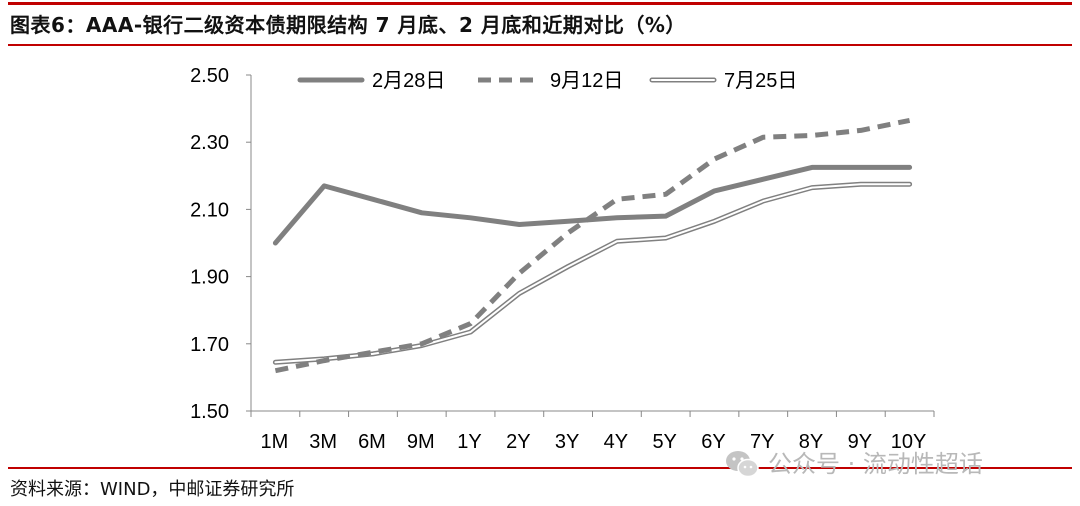 This screenshot has width=1080, height=506. What do you see at coordinates (209, 345) in the screenshot?
I see `y-tick-label: 1.70` at bounding box center [209, 345].